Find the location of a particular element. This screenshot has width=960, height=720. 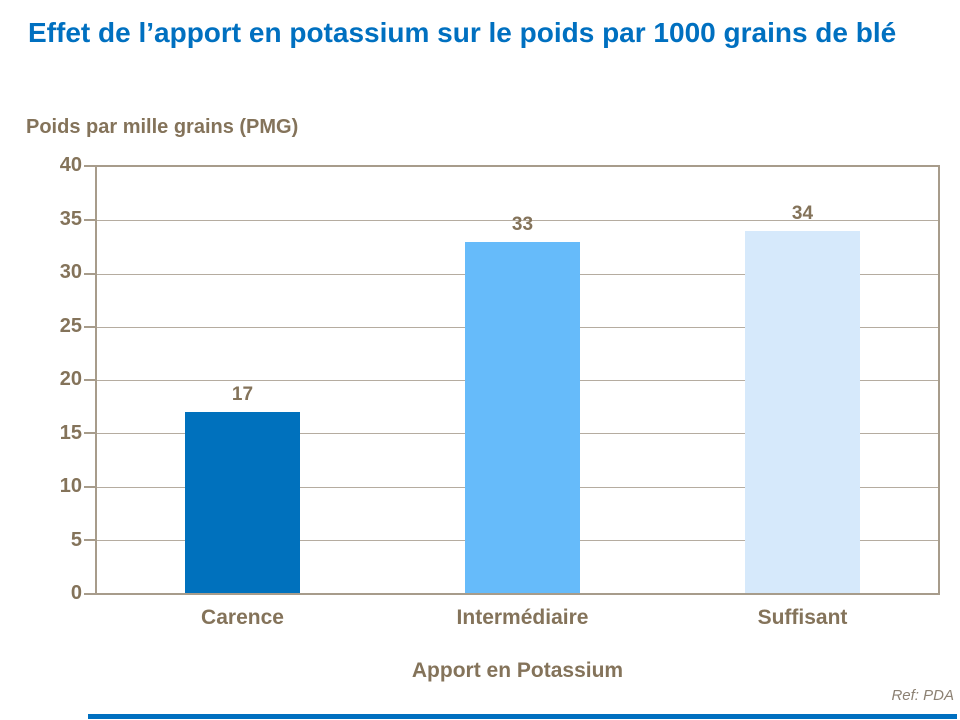

y-tick-label: 40 is located at coordinates (70, 165).